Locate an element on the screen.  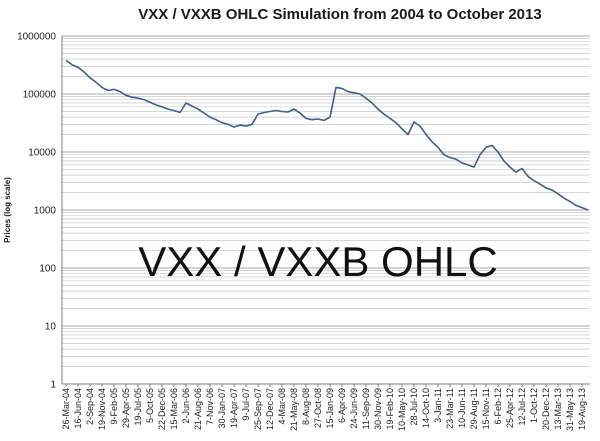
x-tick-label: 29-Aug-11 is located at coordinates (474, 408).